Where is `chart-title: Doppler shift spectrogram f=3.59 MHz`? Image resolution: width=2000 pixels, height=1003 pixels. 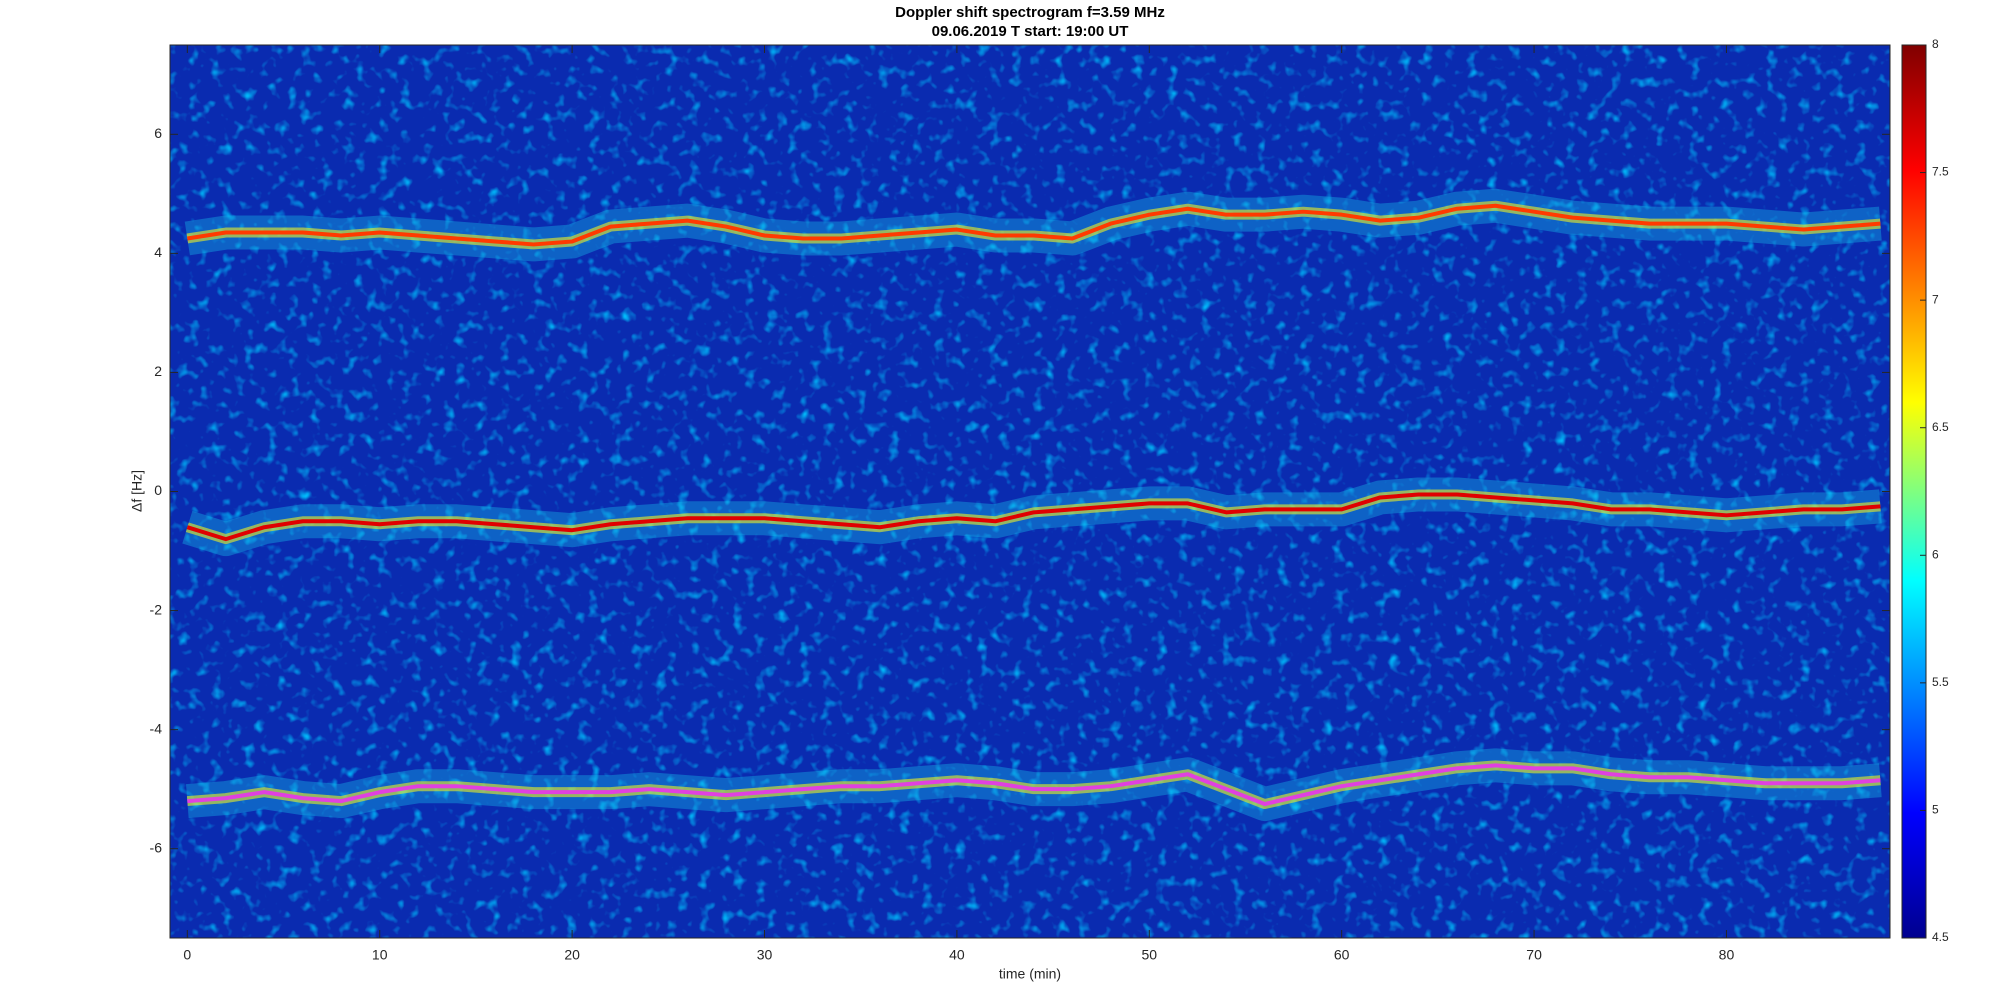
chart-title: Doppler shift spectrogram f=3.59 MHz is located at coordinates (1030, 12).